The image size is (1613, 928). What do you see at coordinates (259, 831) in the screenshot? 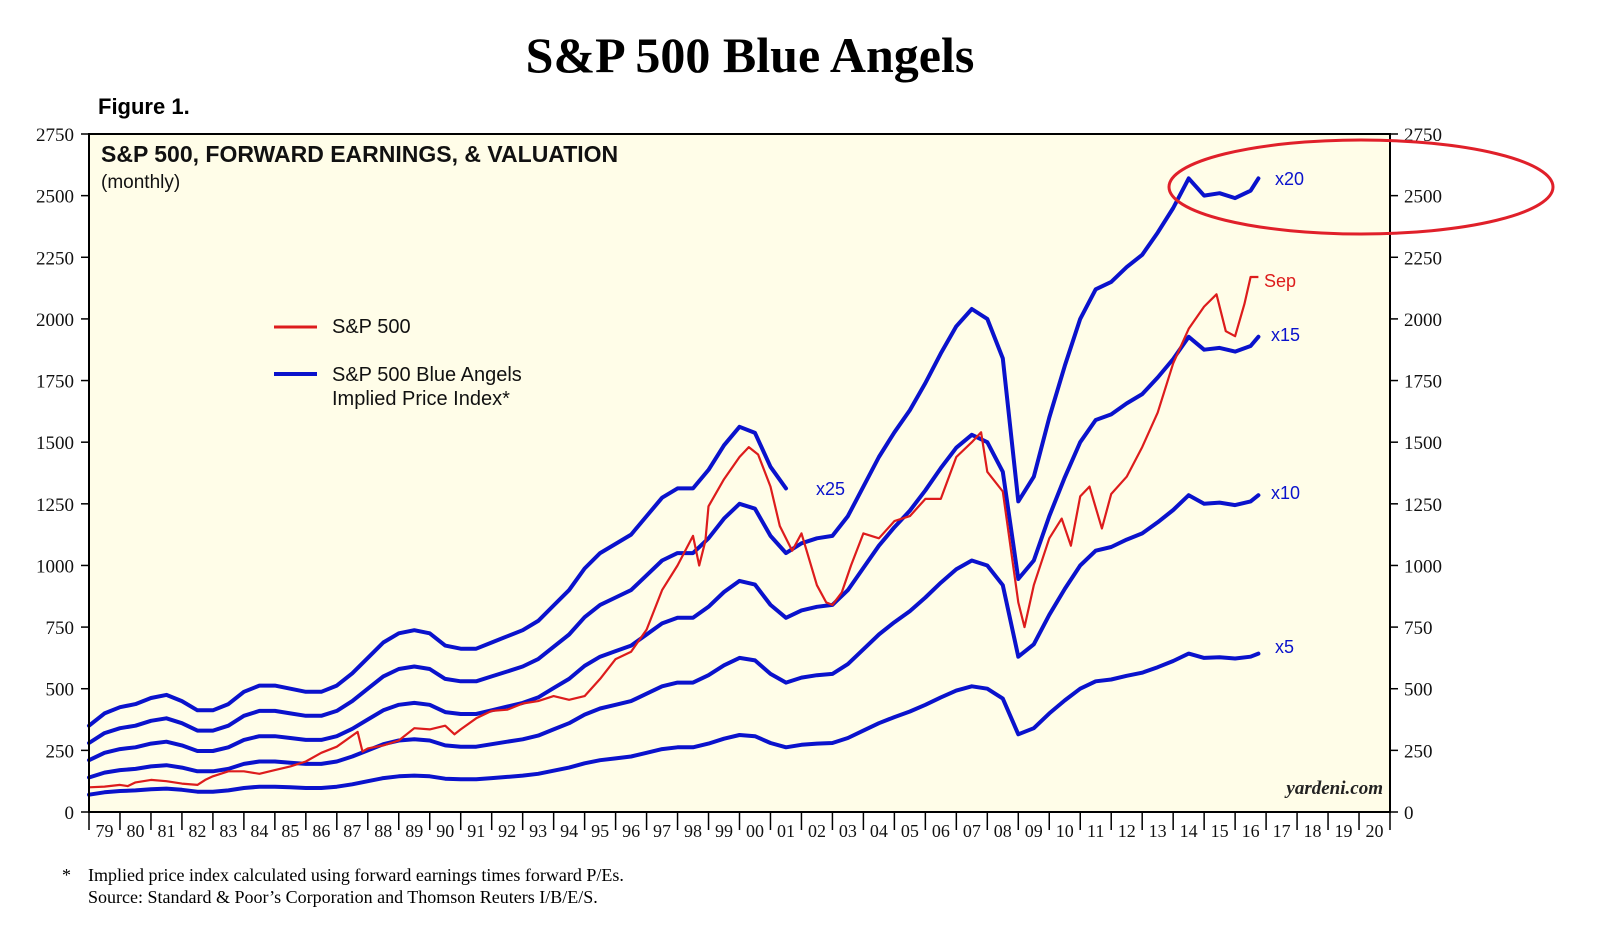
I see `x-tick-label: 84` at bounding box center [259, 831].